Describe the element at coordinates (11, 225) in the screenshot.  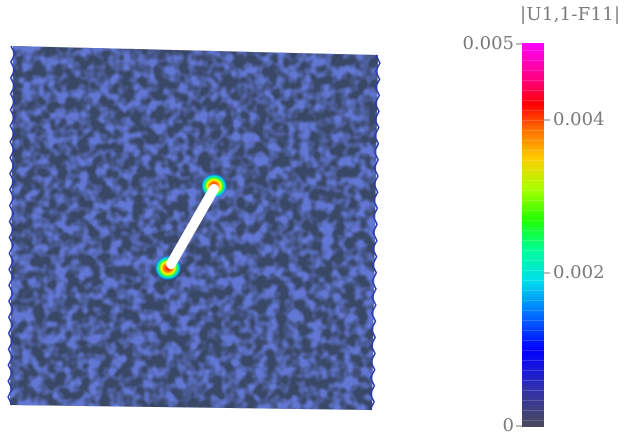
I see `field-left-edge` at that location.